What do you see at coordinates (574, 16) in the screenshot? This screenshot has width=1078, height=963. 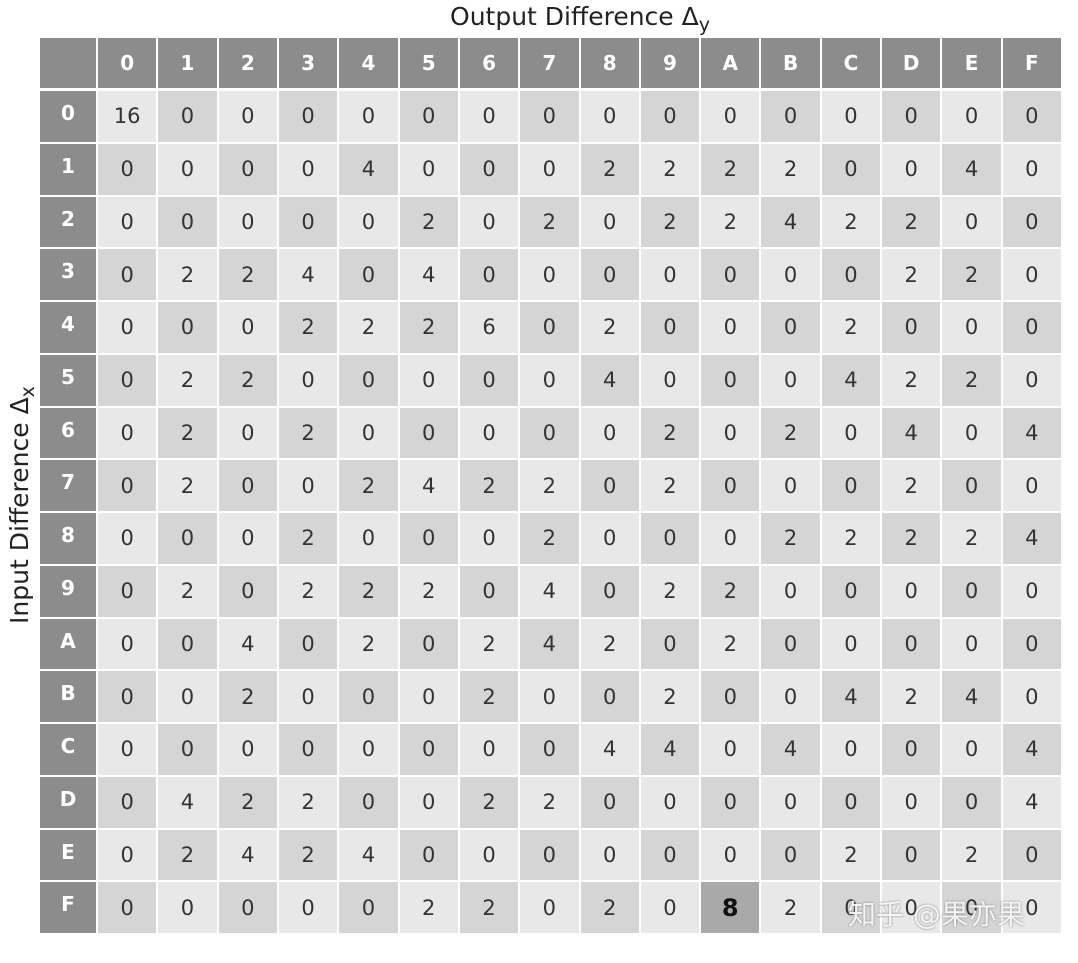 I see `title-text: Output Difference Δ` at bounding box center [574, 16].